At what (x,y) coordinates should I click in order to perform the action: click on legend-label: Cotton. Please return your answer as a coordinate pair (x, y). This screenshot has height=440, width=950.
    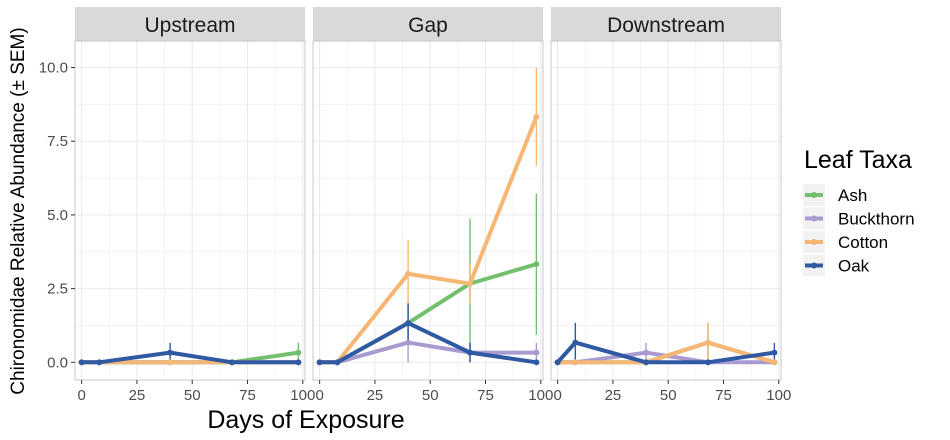
    Looking at the image, I should click on (863, 242).